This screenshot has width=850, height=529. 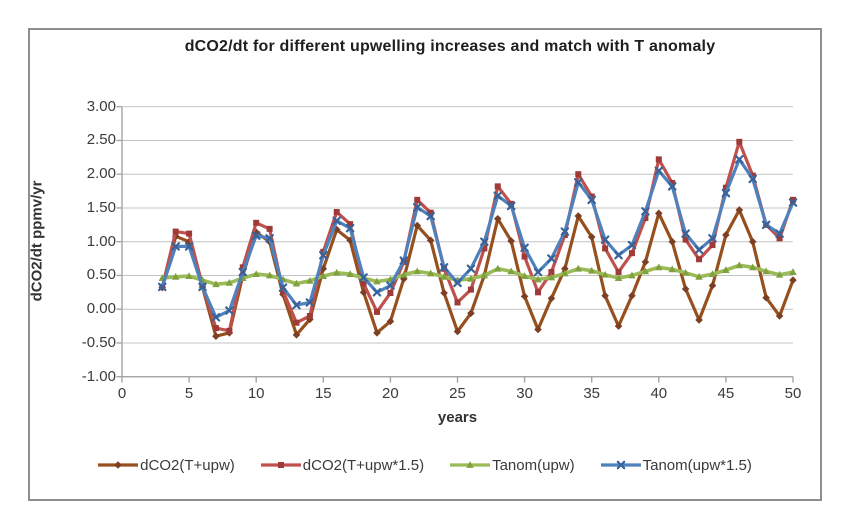 What do you see at coordinates (101, 207) in the screenshot?
I see `y-tick-label: 1.50` at bounding box center [101, 207].